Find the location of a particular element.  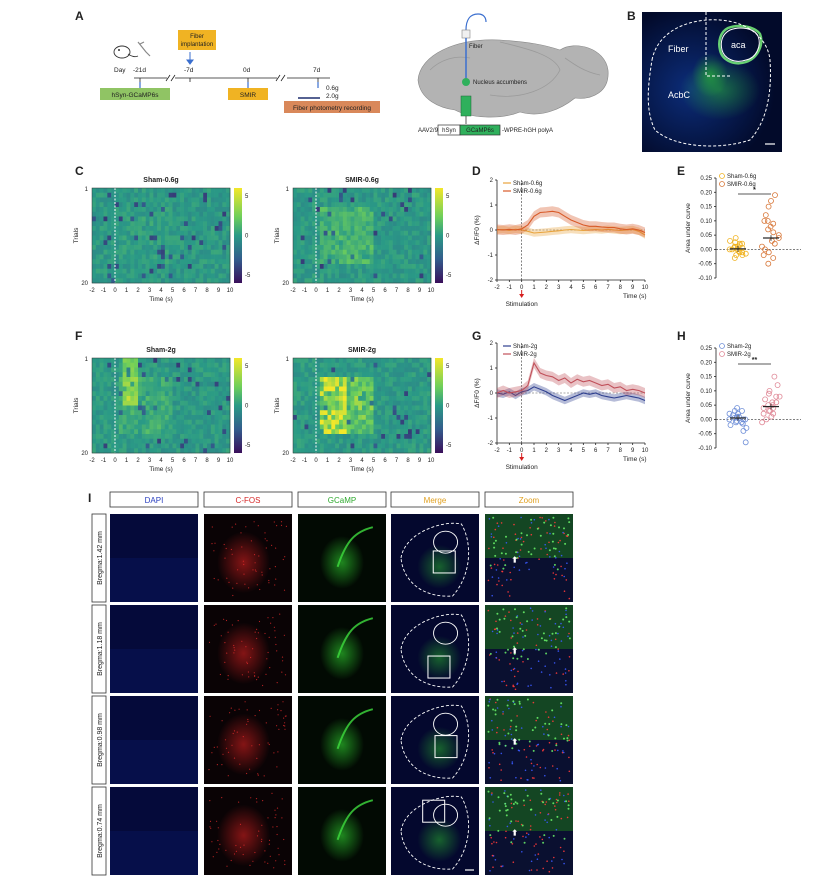

heatmap-xtick: 5 is located at coordinates (173, 291).